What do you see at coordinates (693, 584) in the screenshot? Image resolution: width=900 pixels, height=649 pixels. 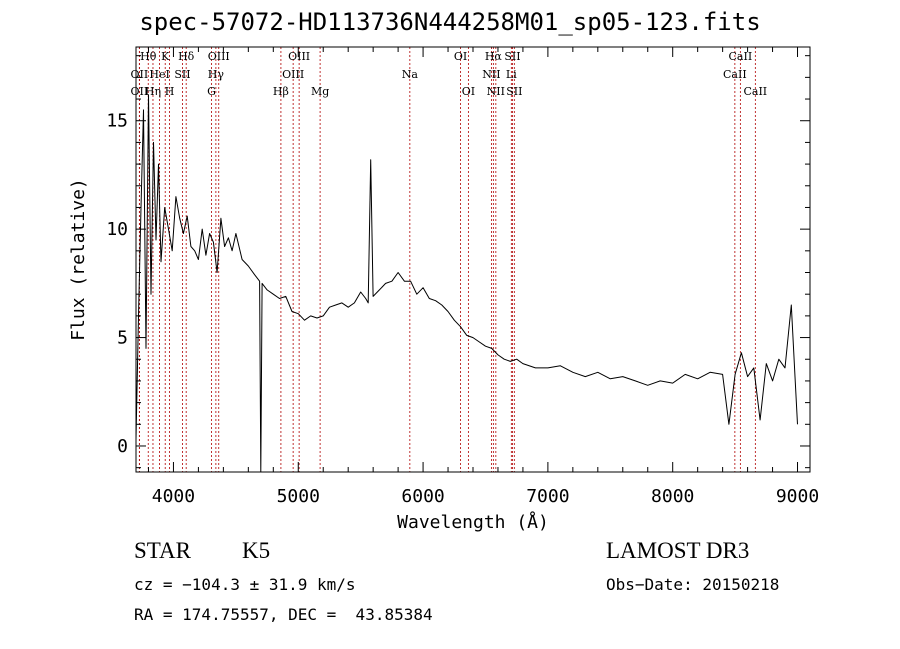 I see `obs-date: Obs−Date: 20150218` at bounding box center [693, 584].